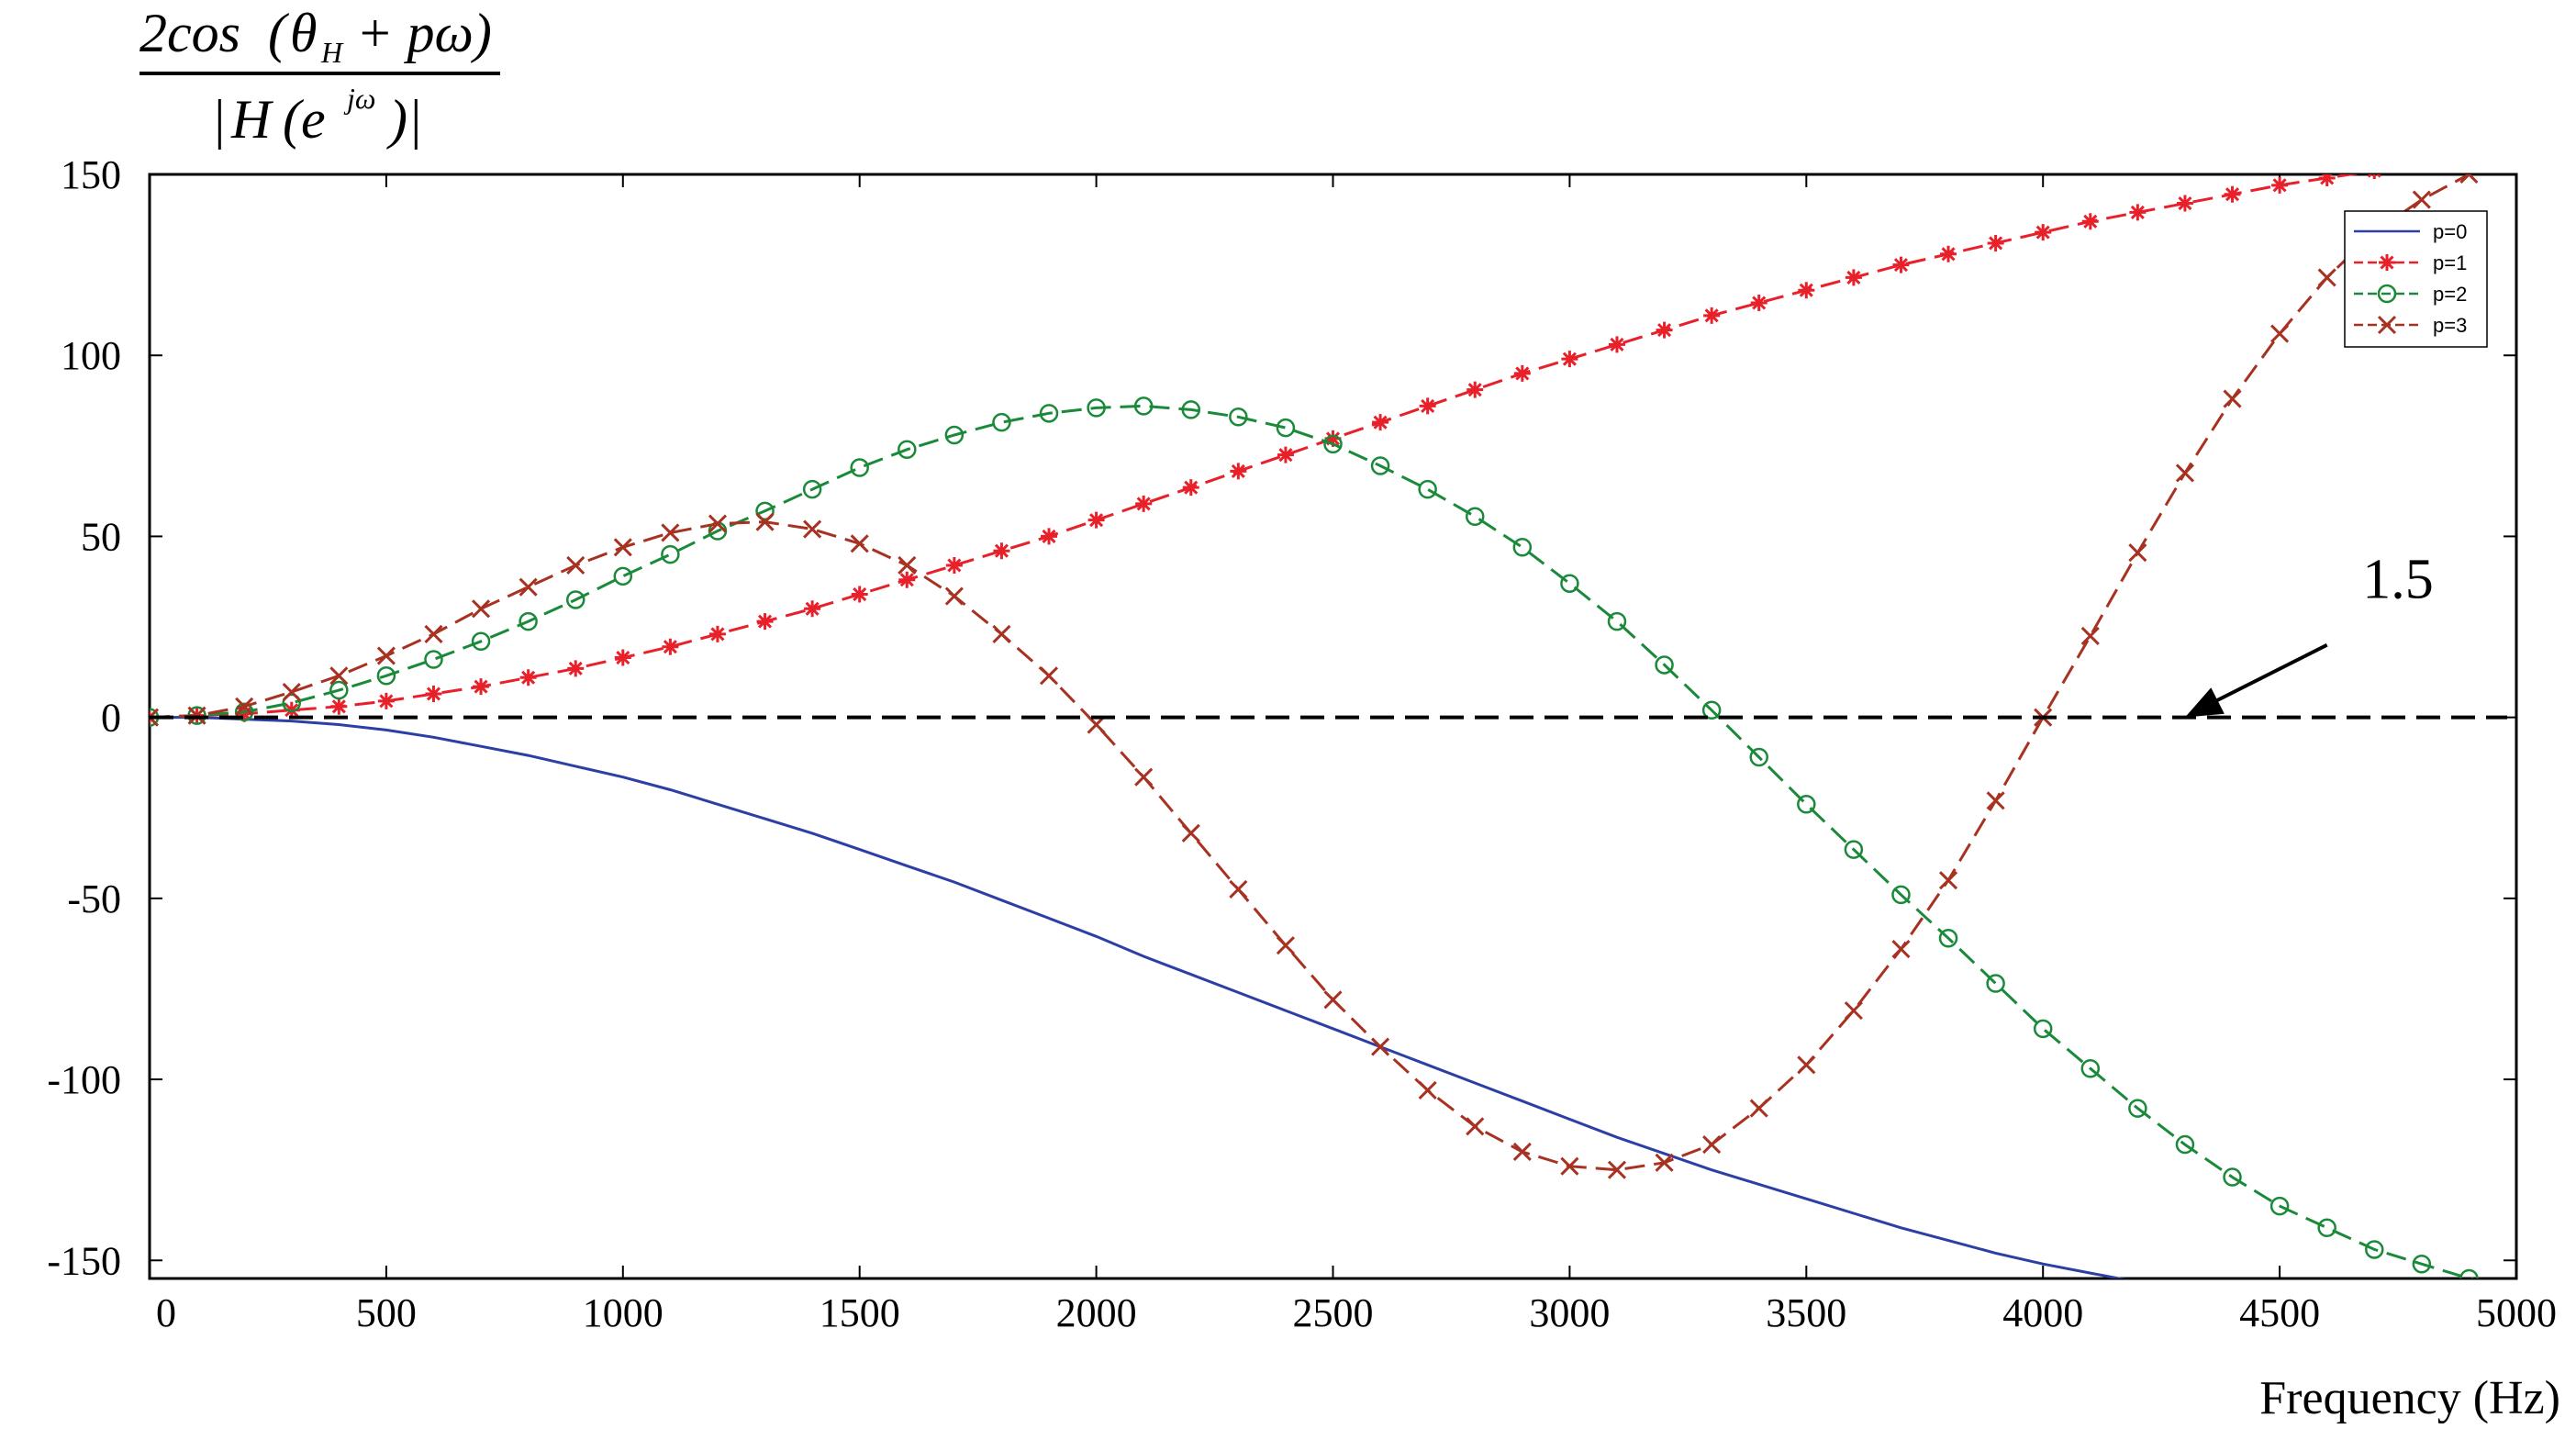 The width and height of the screenshot is (2576, 1440). What do you see at coordinates (2450, 262) in the screenshot?
I see `legend-label: p=1` at bounding box center [2450, 262].